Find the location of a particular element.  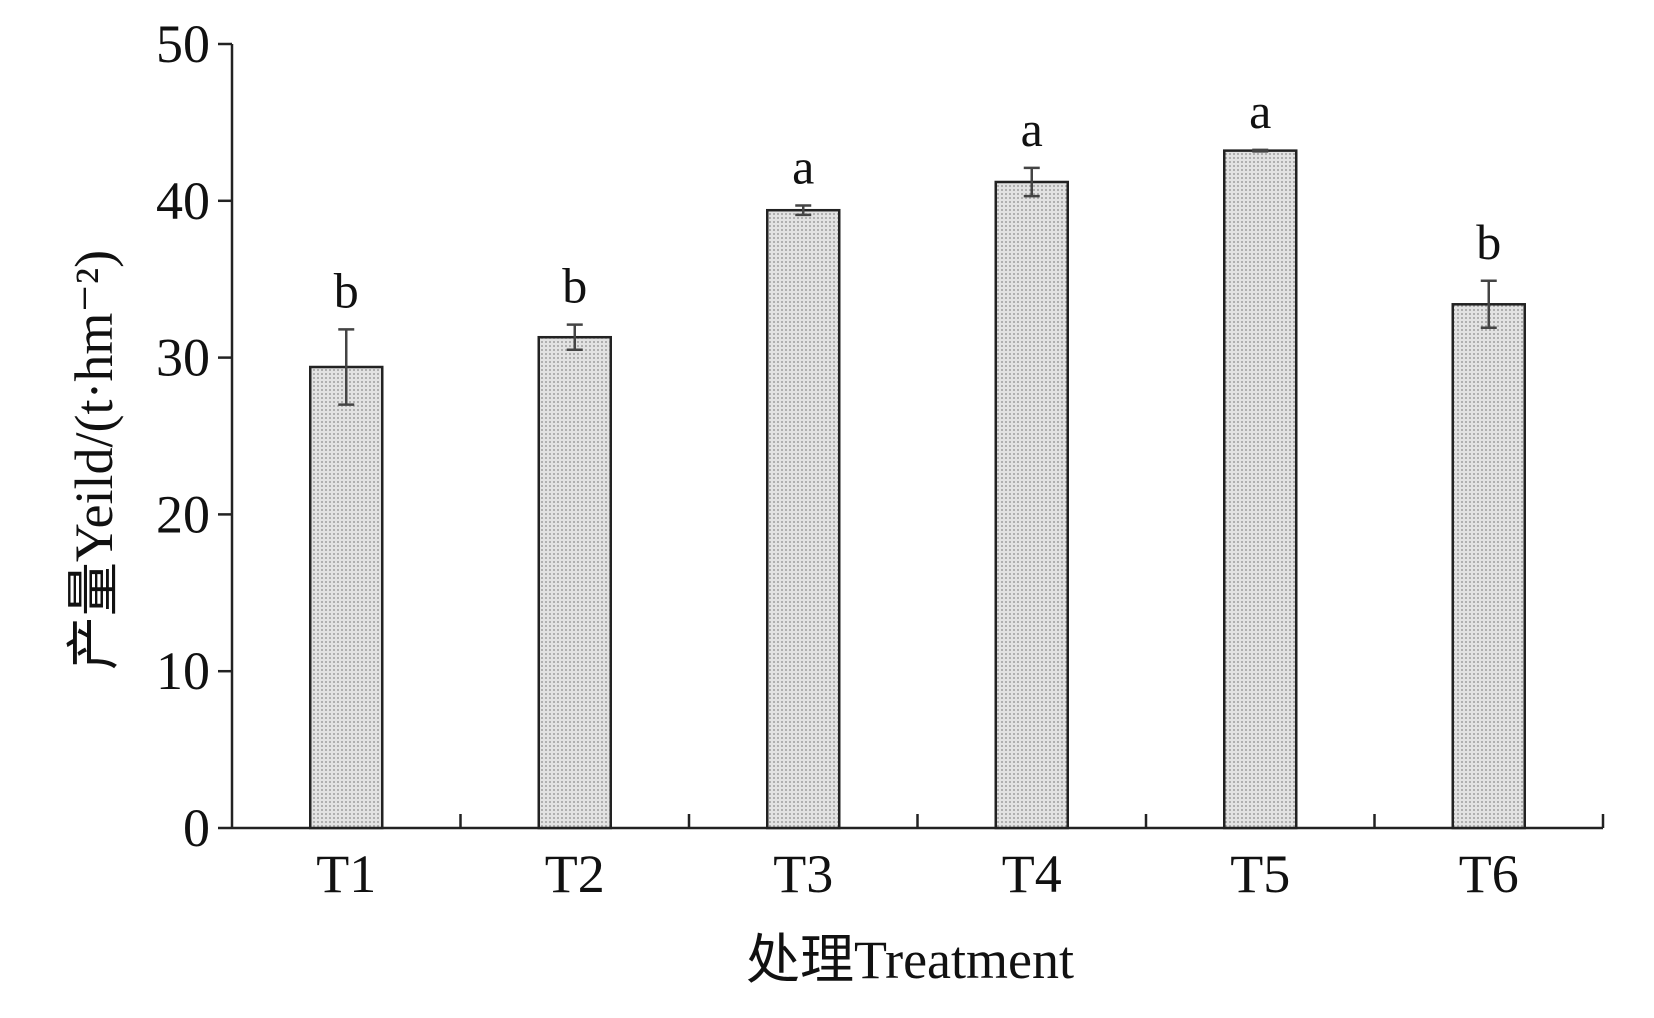

x-tick-labels: T1 T2 T3 T4 T5 T6 is located at coordinates (917, 874).